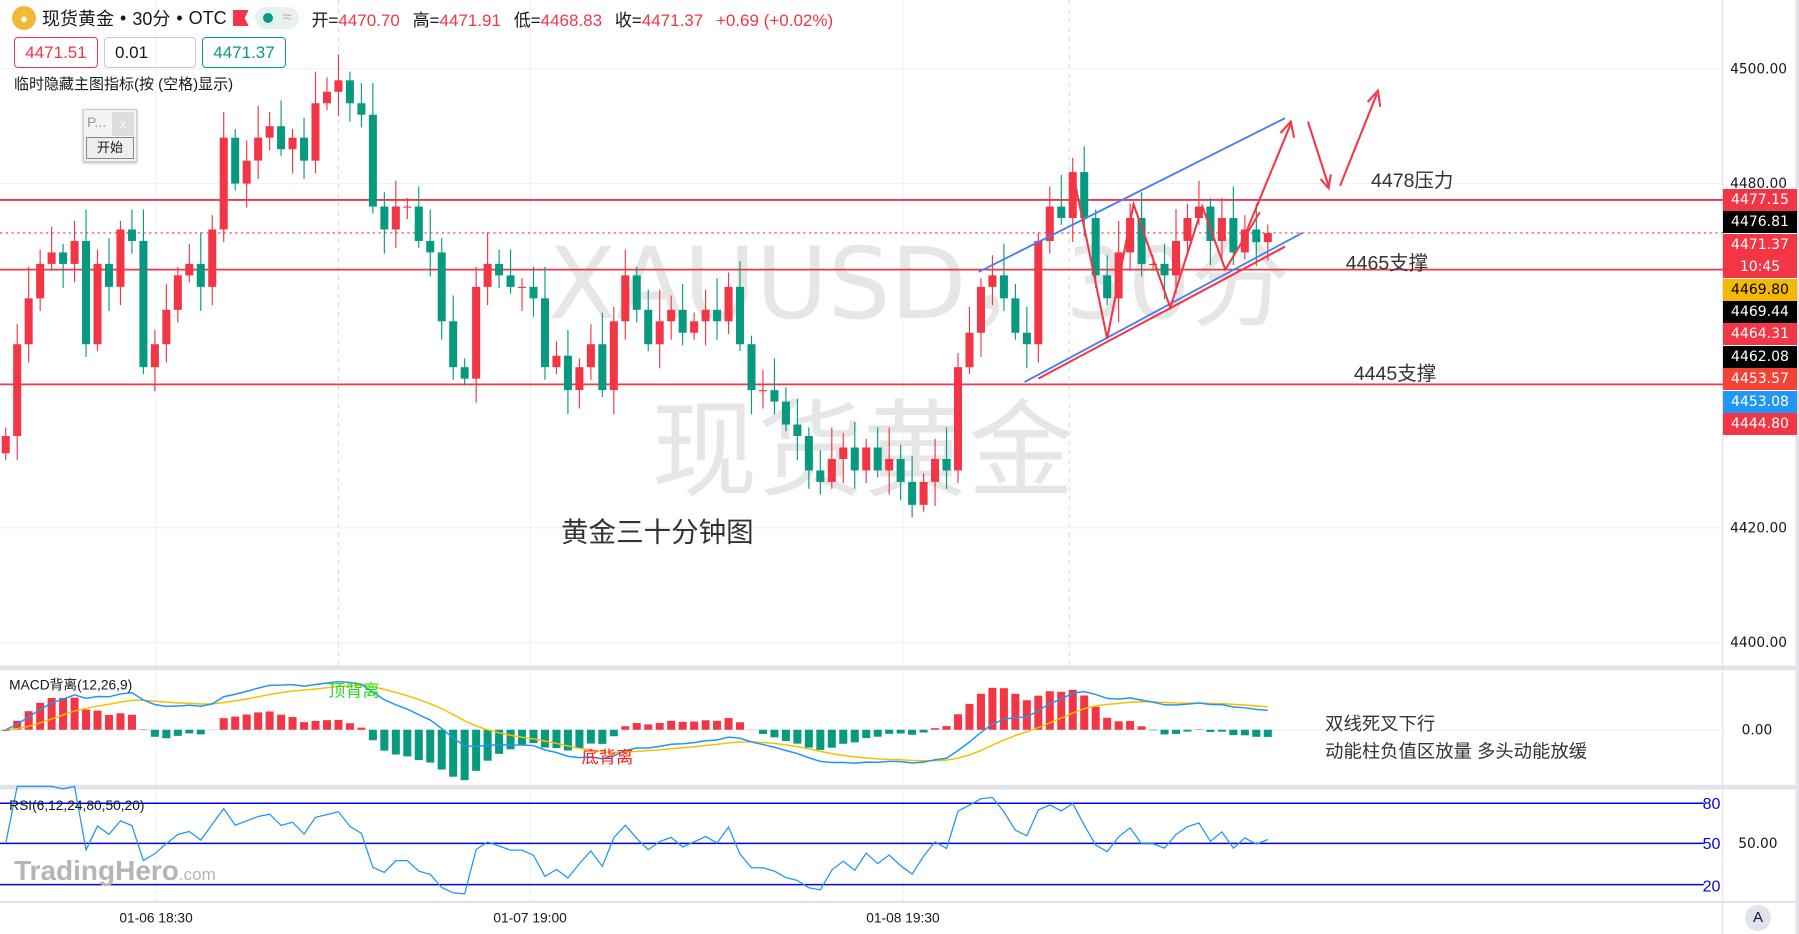 The height and width of the screenshot is (934, 1799). I want to click on macd-note-2: 动能柱负值区放量 多头动能放缓, so click(1456, 750).